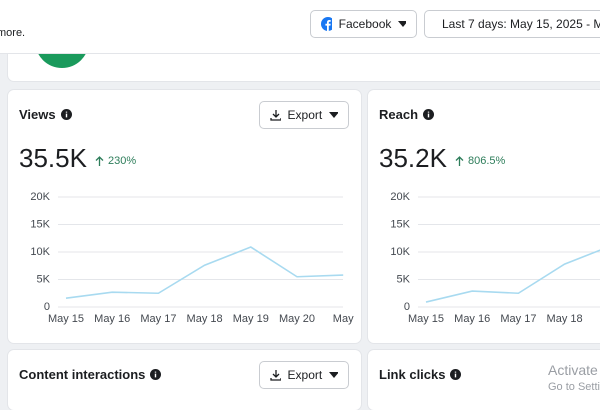 This screenshot has height=410, width=600. I want to click on facebook-icon, so click(326, 24).